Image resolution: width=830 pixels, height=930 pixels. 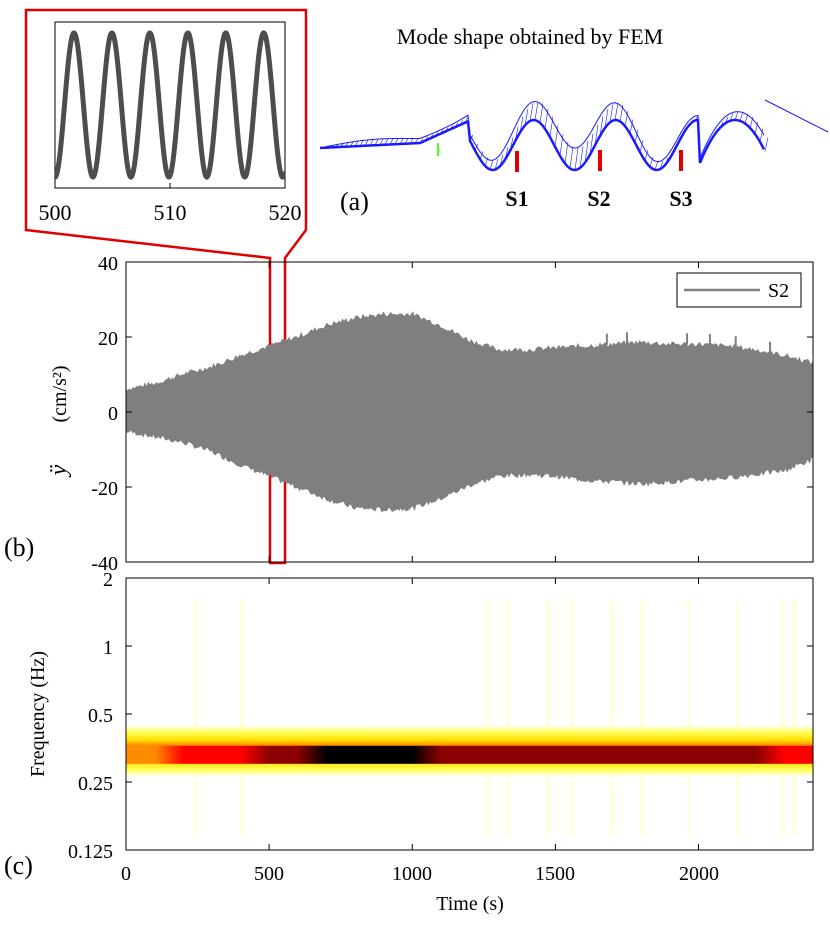 I want to click on spectrogram-core, so click(x=469, y=754).